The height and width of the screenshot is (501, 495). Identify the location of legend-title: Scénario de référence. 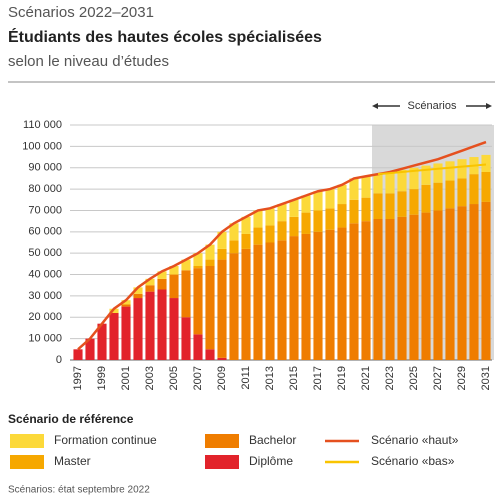
(71, 419).